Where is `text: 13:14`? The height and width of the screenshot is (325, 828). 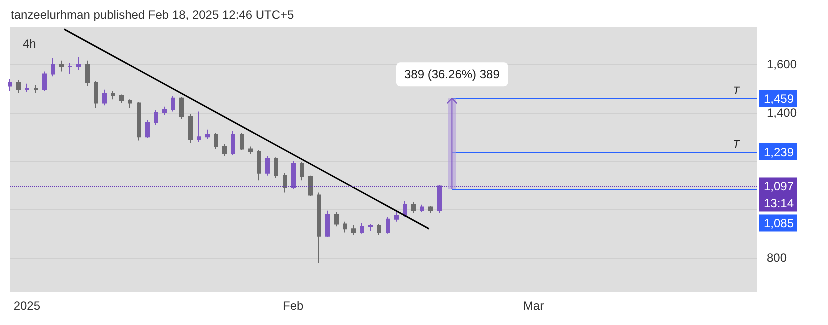
text: 13:14 is located at coordinates (779, 203).